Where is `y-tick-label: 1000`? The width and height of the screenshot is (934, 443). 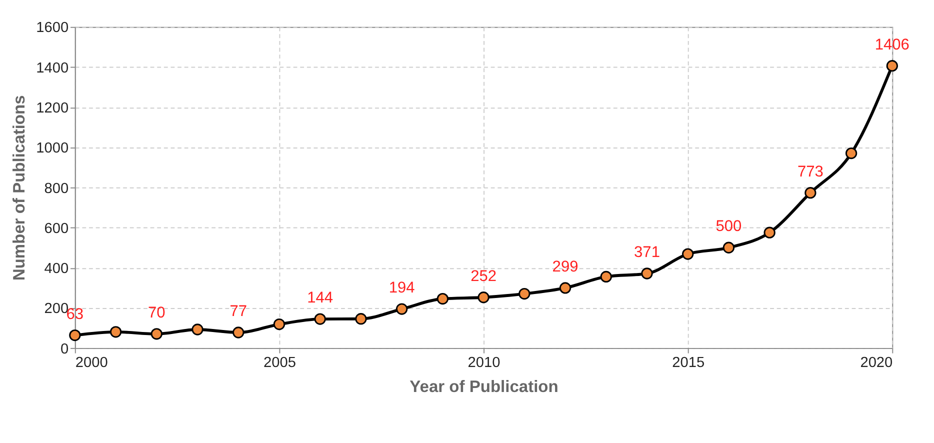 y-tick-label: 1000 is located at coordinates (52, 148).